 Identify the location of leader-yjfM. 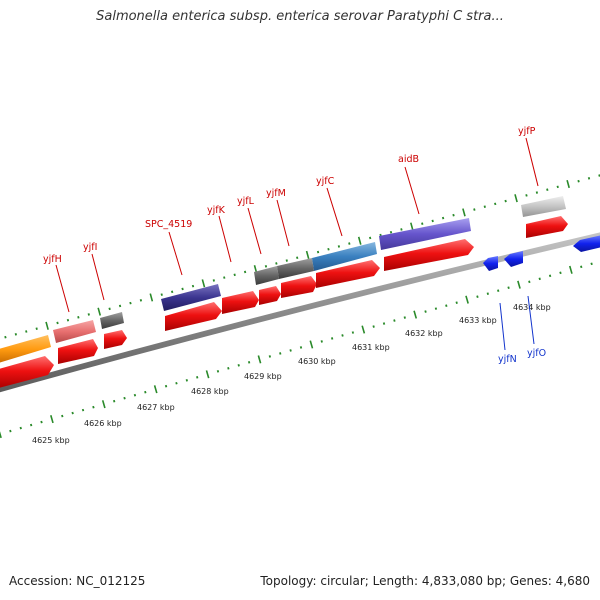
(283, 223).